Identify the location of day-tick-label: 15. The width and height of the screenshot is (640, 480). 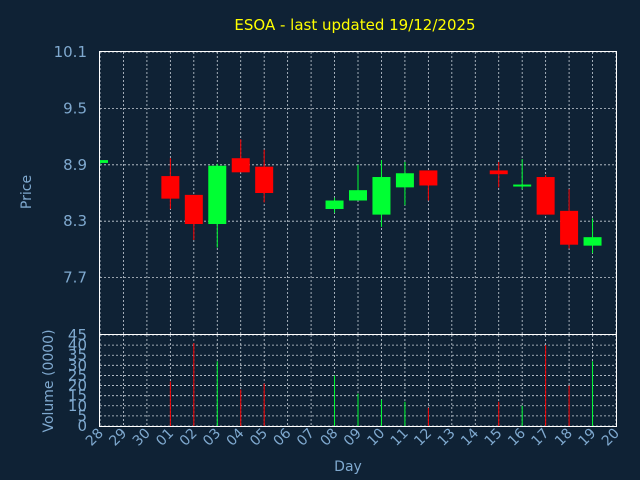
(494, 438).